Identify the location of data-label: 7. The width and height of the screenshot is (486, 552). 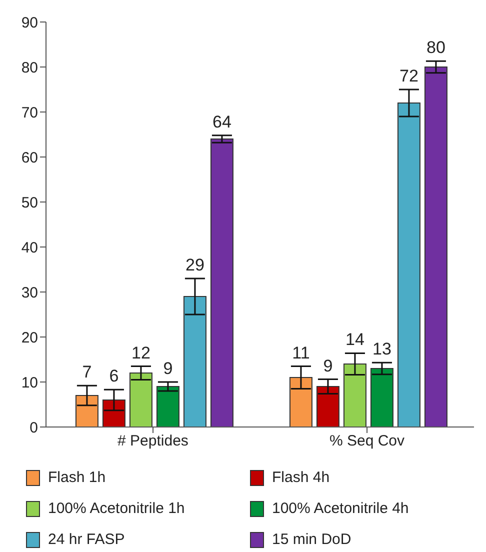
(87, 372).